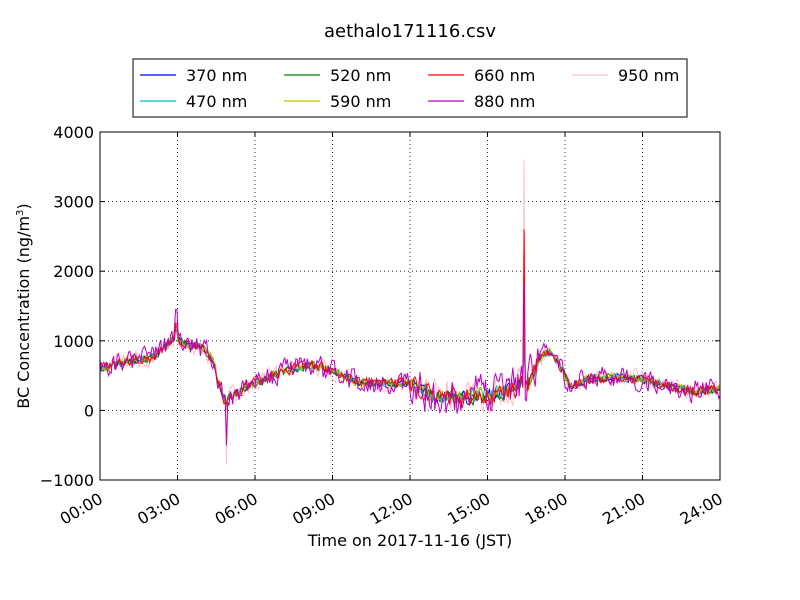  What do you see at coordinates (73, 271) in the screenshot?
I see `y-tick-label: 2000` at bounding box center [73, 271].